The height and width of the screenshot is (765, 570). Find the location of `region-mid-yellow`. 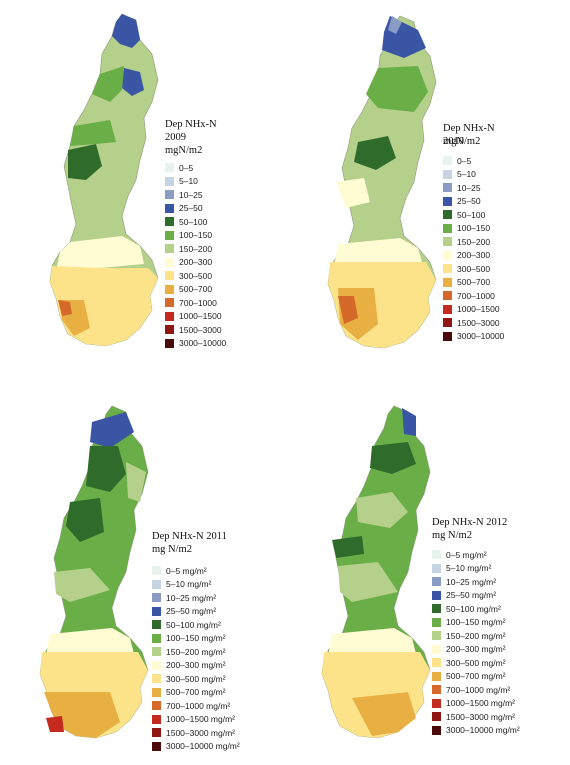

region-mid-yellow is located at coordinates (90, 642).